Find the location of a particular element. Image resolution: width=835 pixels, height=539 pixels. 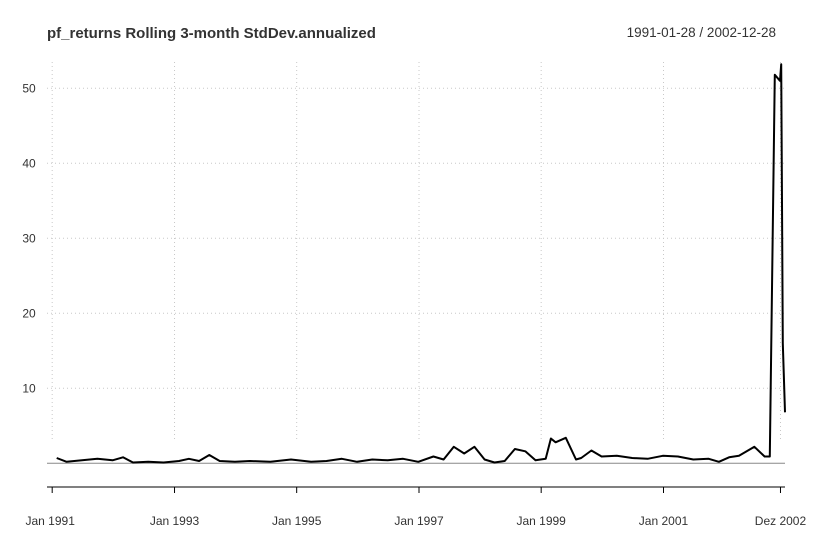

x-tick-label: Jan 1997 is located at coordinates (419, 521).